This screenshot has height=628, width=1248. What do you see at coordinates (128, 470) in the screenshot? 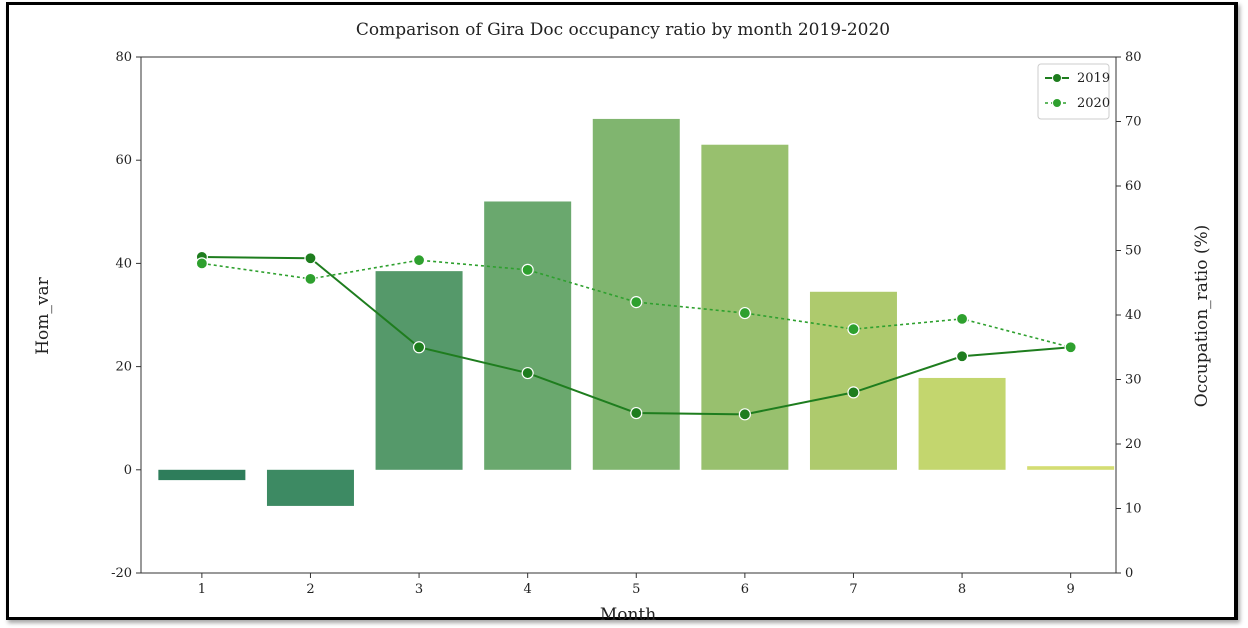
I see `y-left-tick-label: 0` at bounding box center [128, 470].